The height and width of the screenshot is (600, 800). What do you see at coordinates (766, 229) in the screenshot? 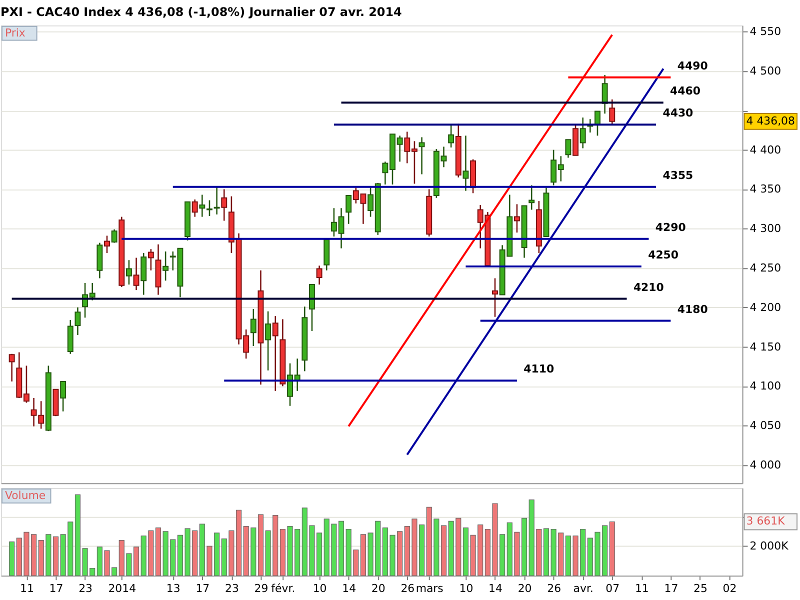
I see `y-tick-label: 4 300` at bounding box center [766, 229].